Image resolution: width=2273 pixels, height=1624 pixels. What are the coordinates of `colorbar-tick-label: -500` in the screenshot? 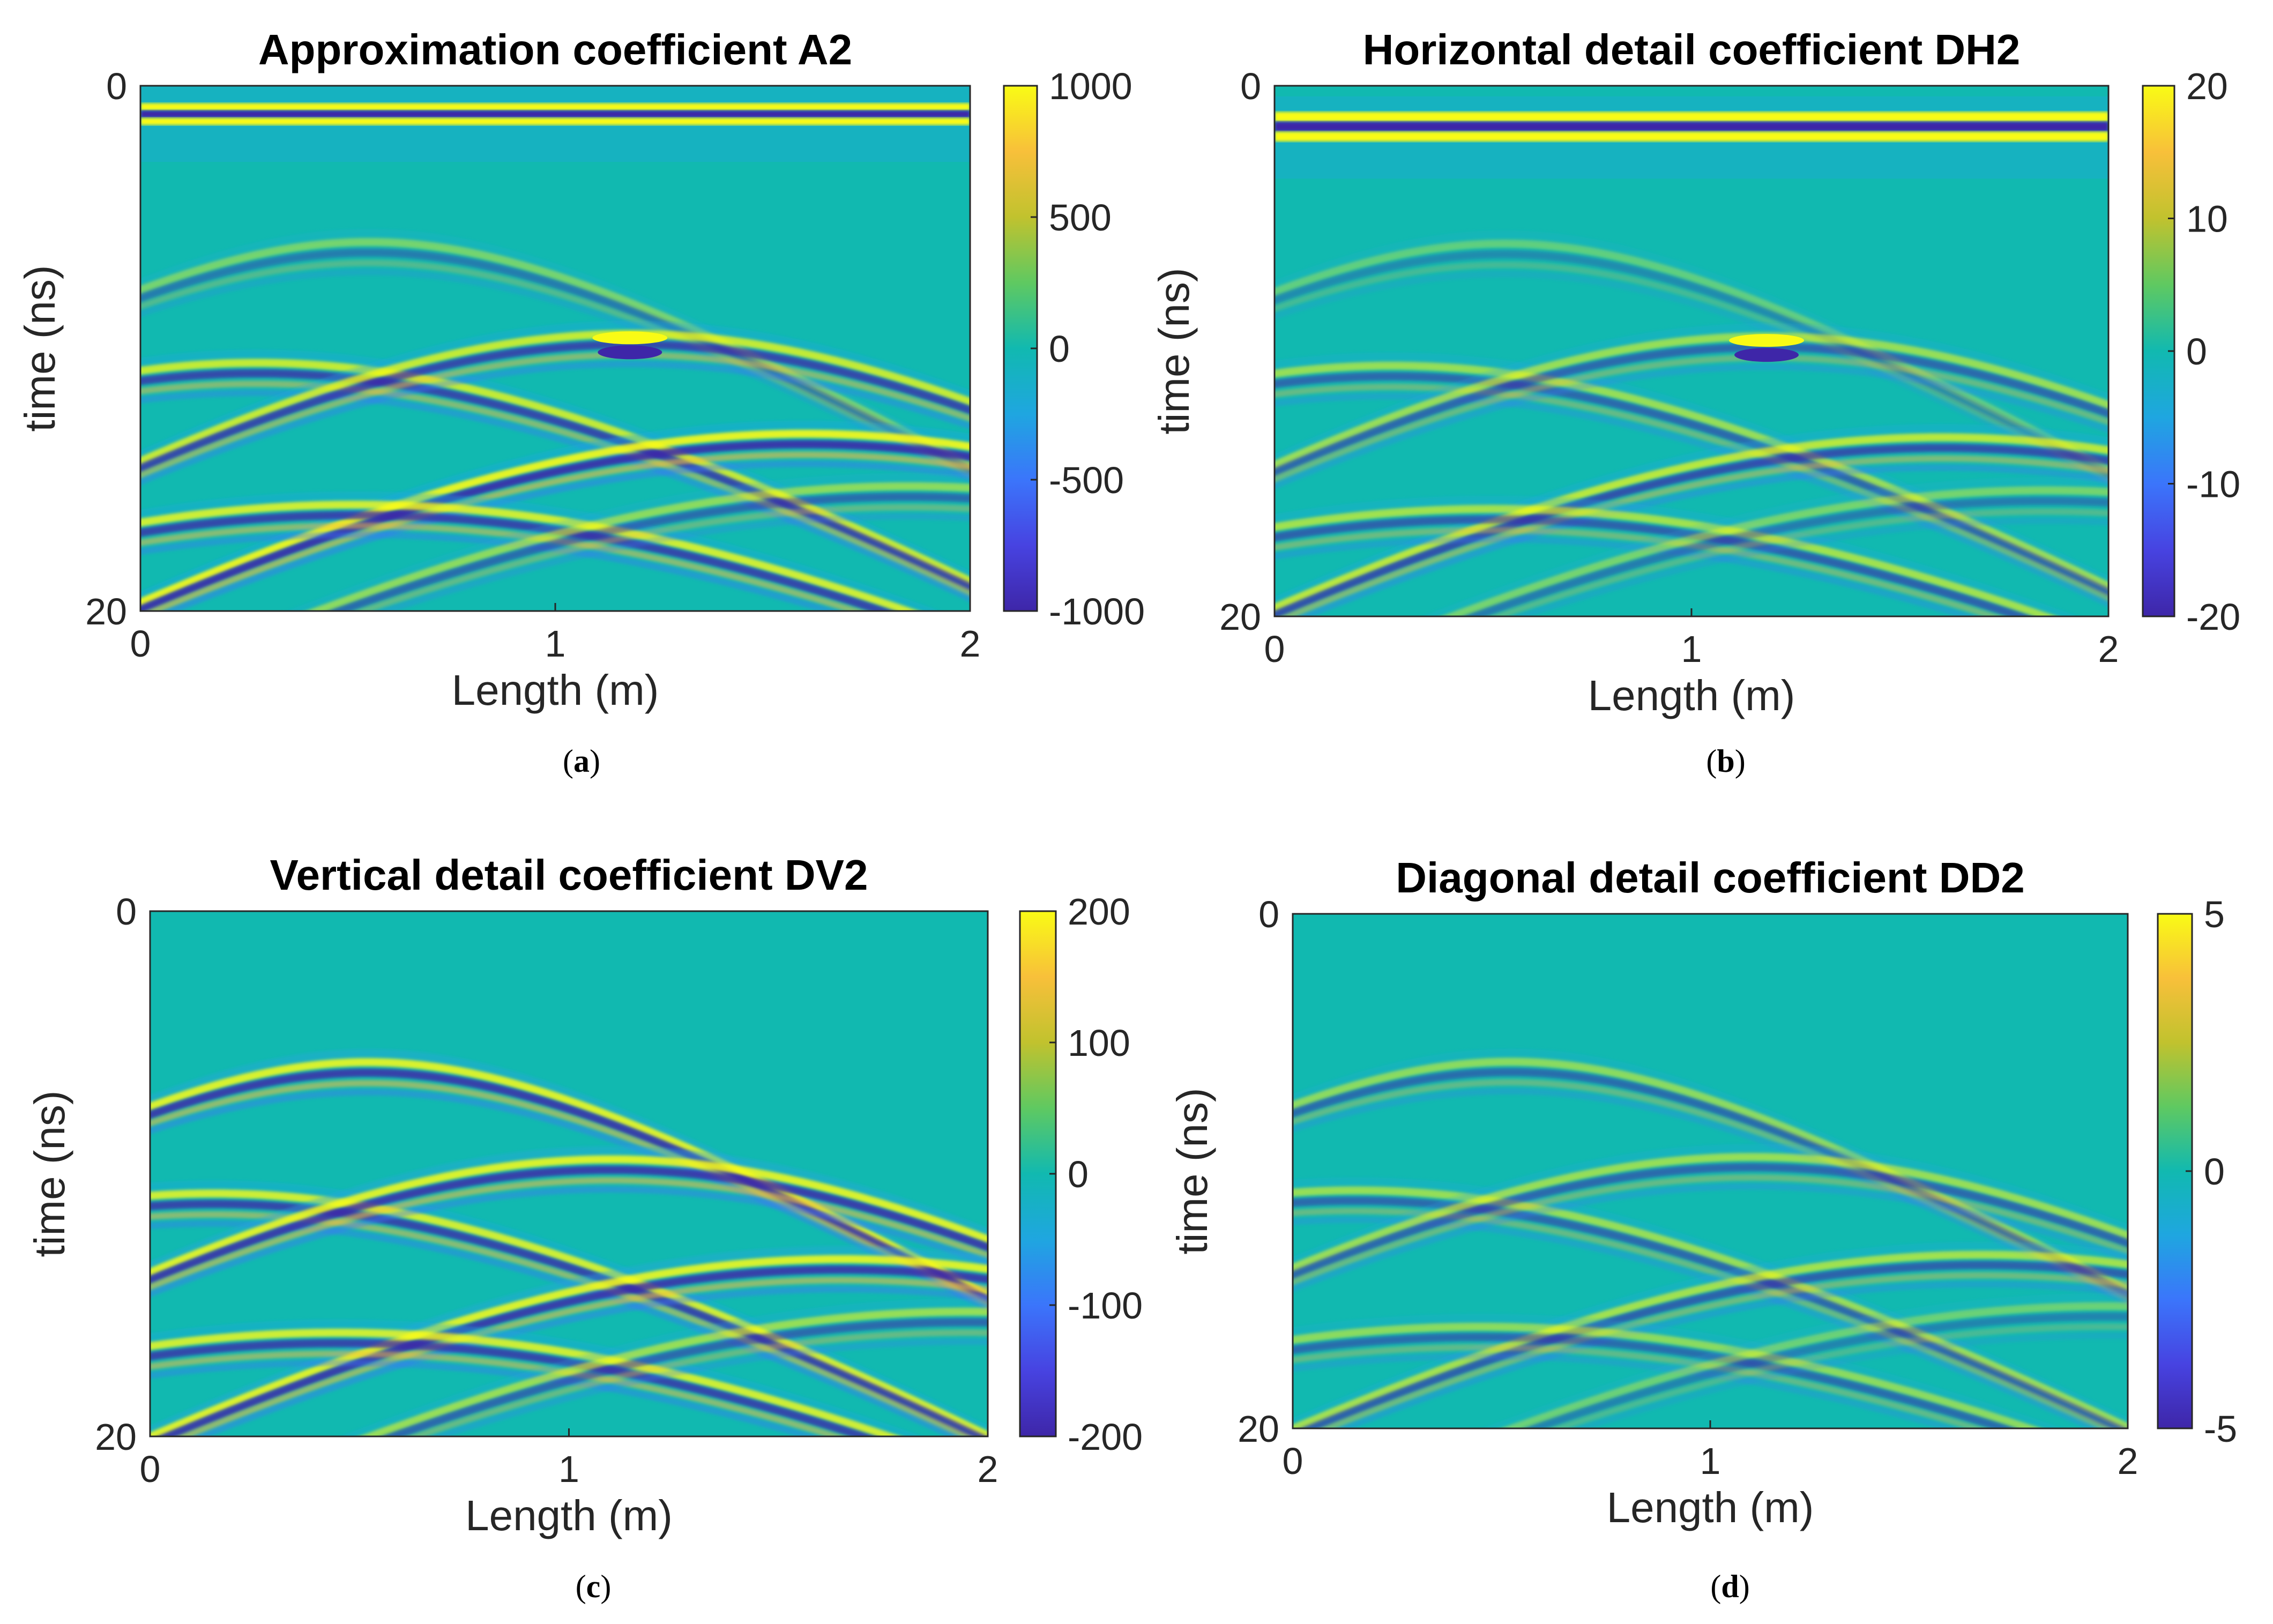 It's located at (1086, 480).